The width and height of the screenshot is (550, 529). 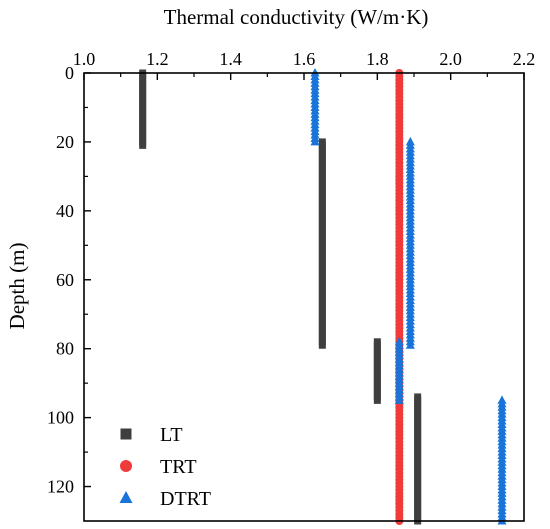 What do you see at coordinates (185, 499) in the screenshot?
I see `legend-label: DTRT` at bounding box center [185, 499].